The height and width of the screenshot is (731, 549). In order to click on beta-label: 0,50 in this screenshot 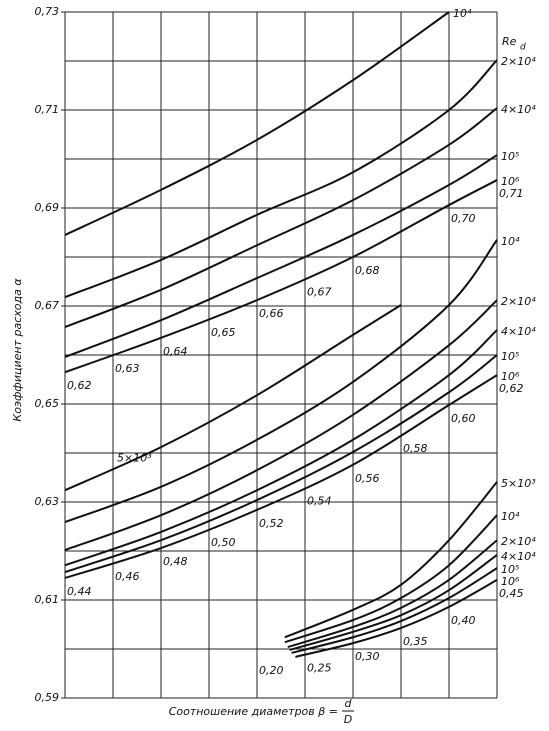, I will do `click(223, 542)`.